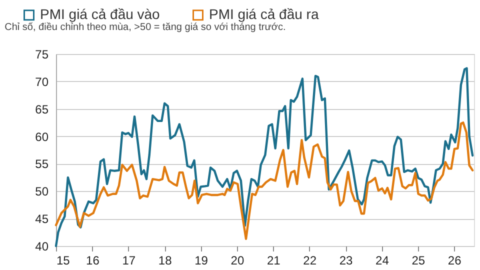 The image size is (480, 270). I want to click on x-tick-label: 17, so click(129, 261).